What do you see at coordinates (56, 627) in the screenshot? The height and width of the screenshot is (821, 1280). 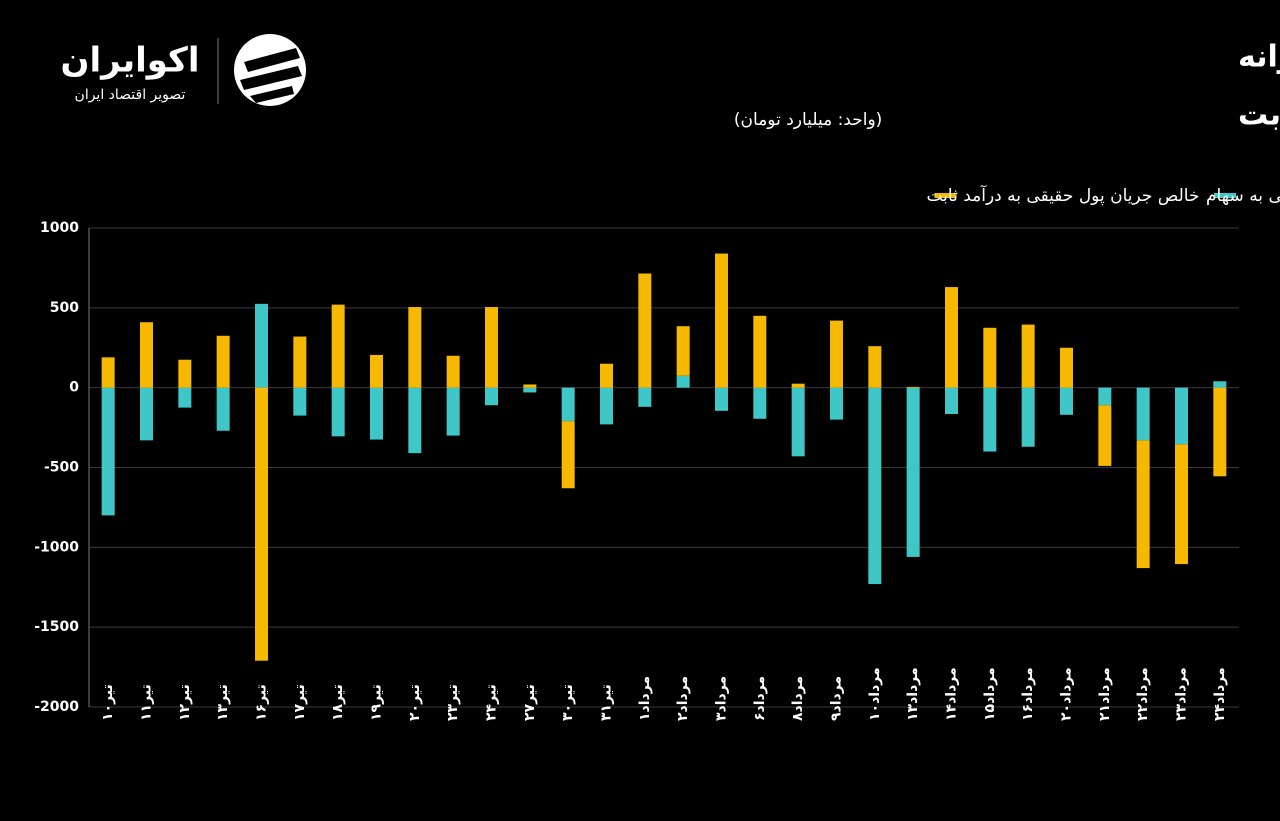 I see `y-tick-label: -1500` at bounding box center [56, 627].